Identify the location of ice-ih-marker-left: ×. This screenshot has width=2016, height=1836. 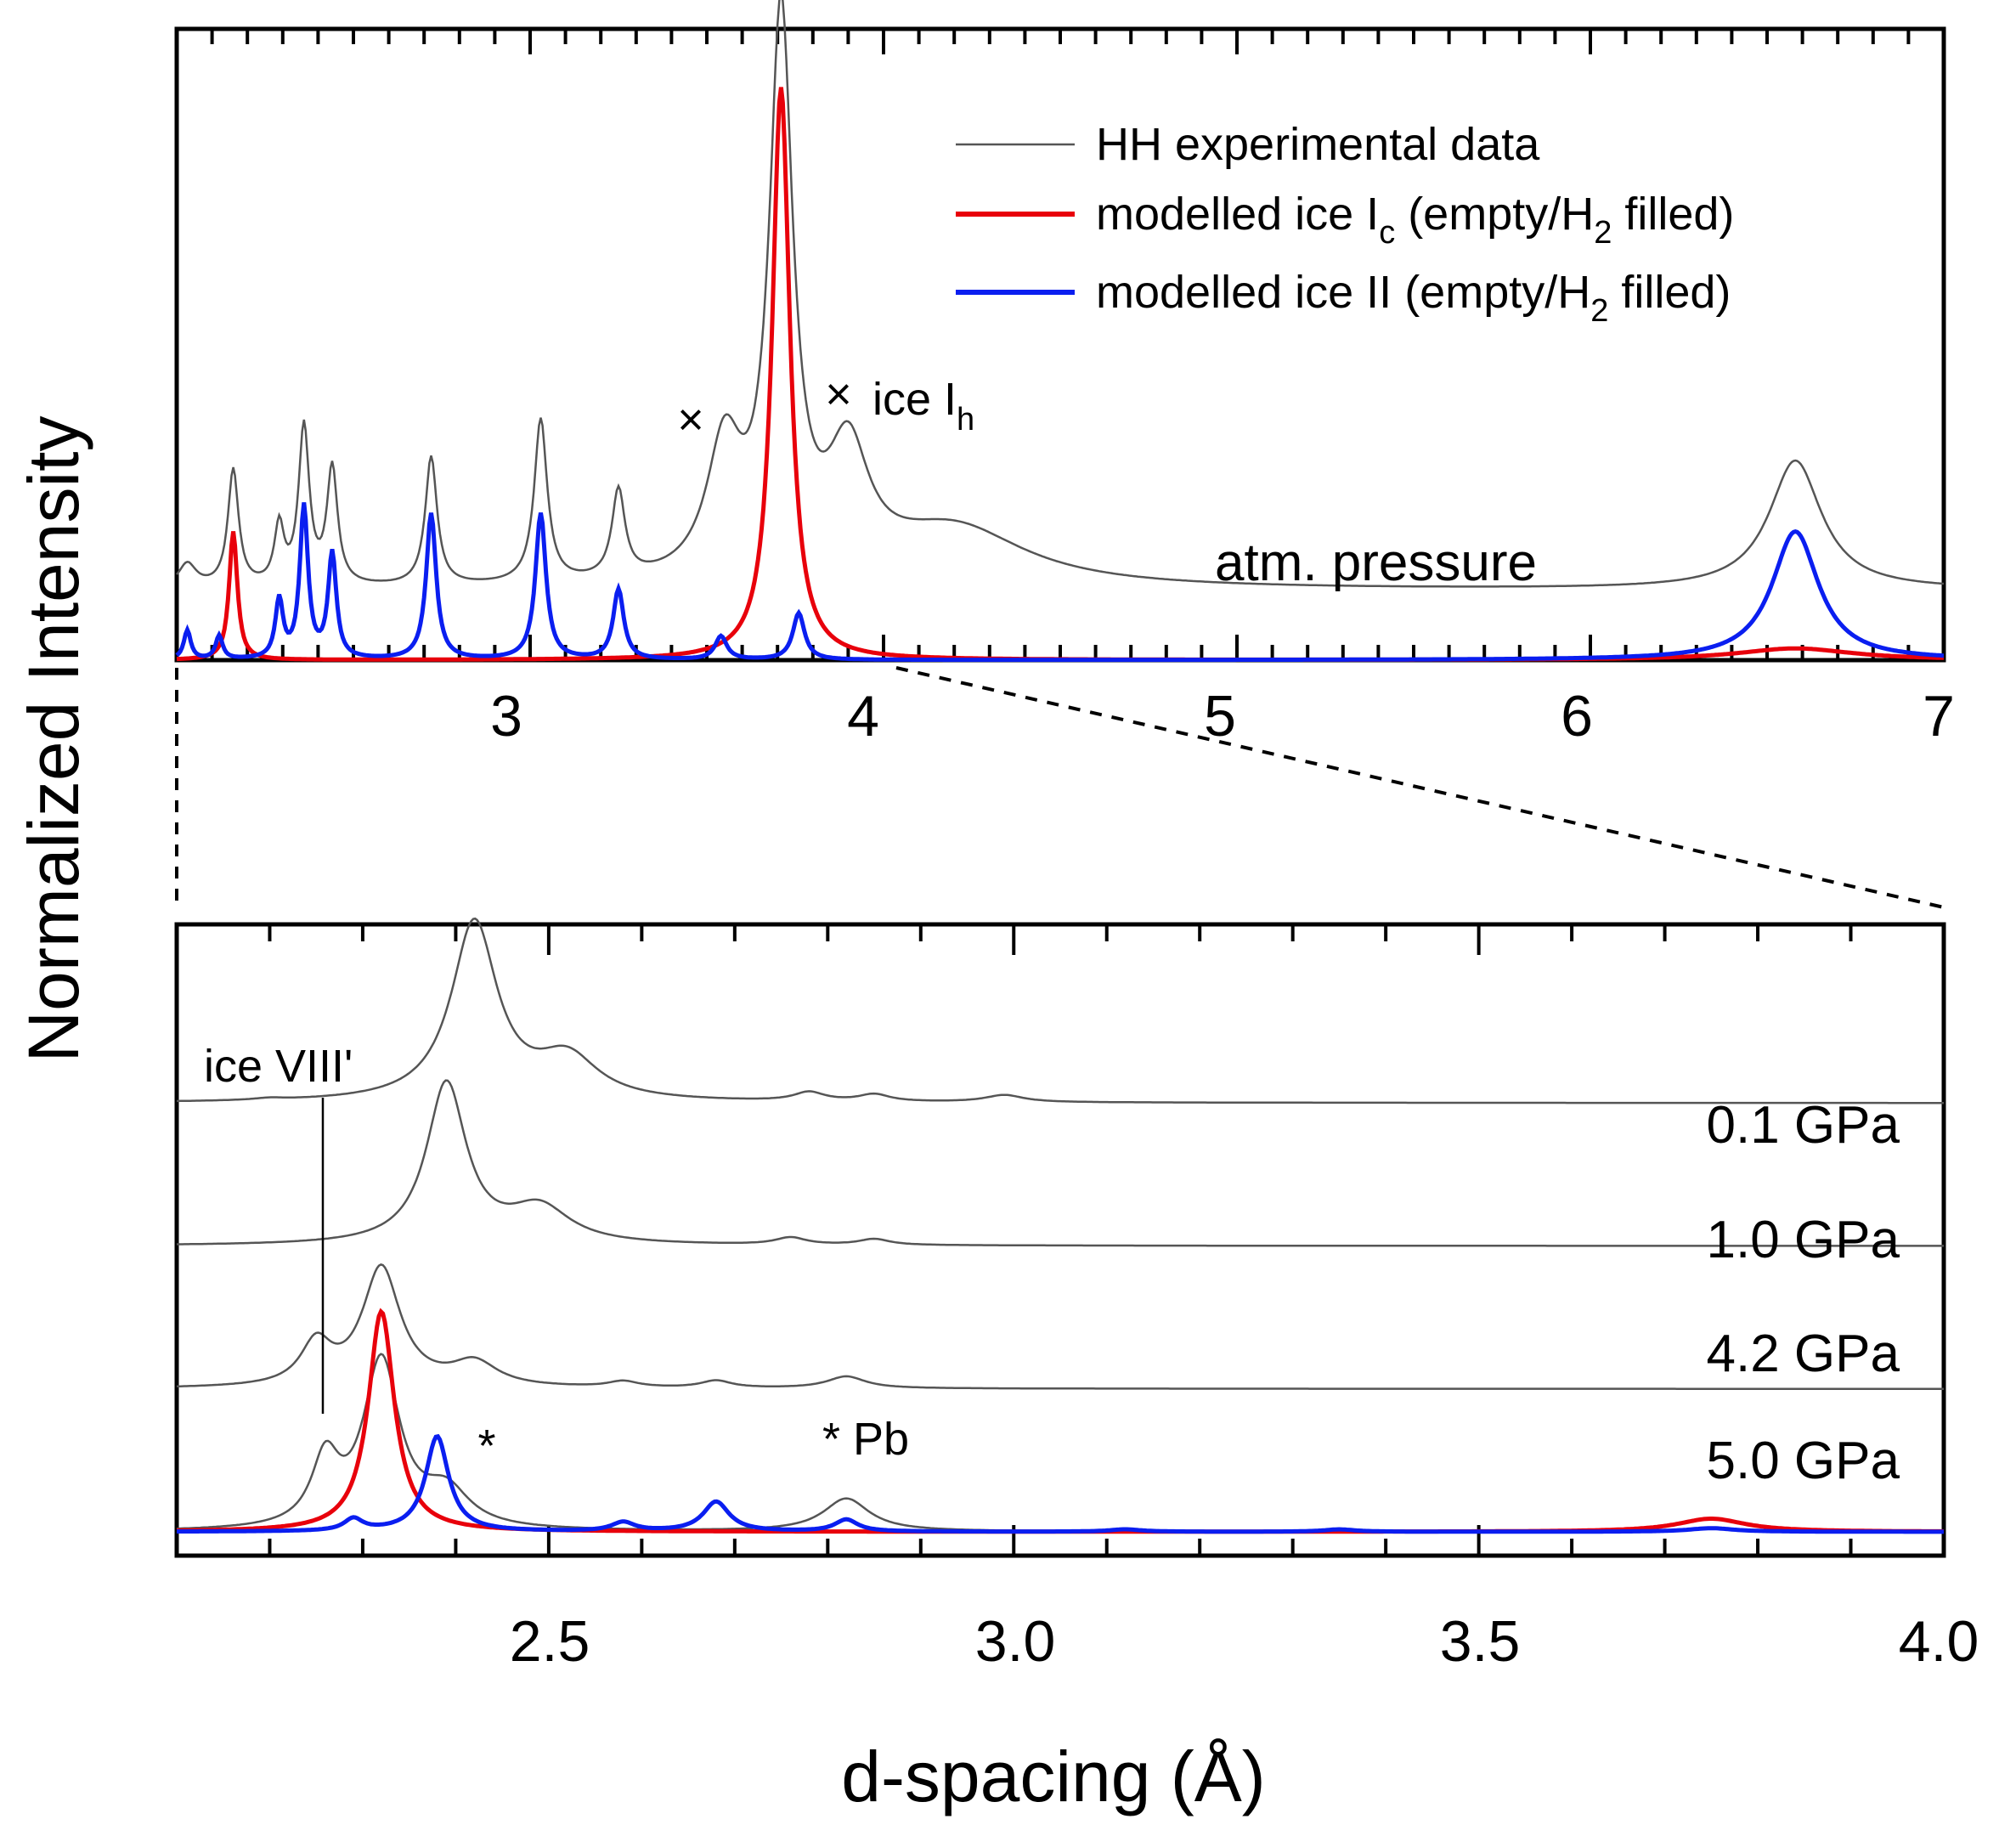
(690, 419).